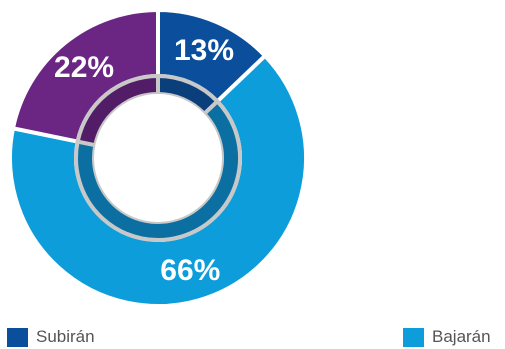 Image resolution: width=505 pixels, height=349 pixels. Describe the element at coordinates (461, 336) in the screenshot. I see `legend-label-bajaran: Bajarán` at that location.